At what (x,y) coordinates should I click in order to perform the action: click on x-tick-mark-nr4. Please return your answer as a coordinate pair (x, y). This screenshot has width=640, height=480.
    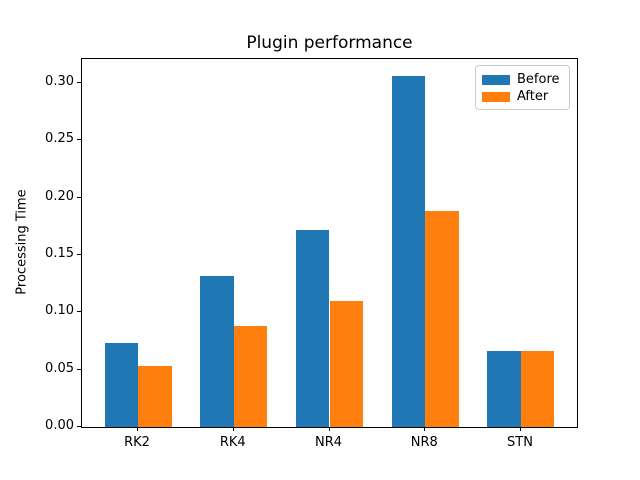
    Looking at the image, I should click on (329, 429).